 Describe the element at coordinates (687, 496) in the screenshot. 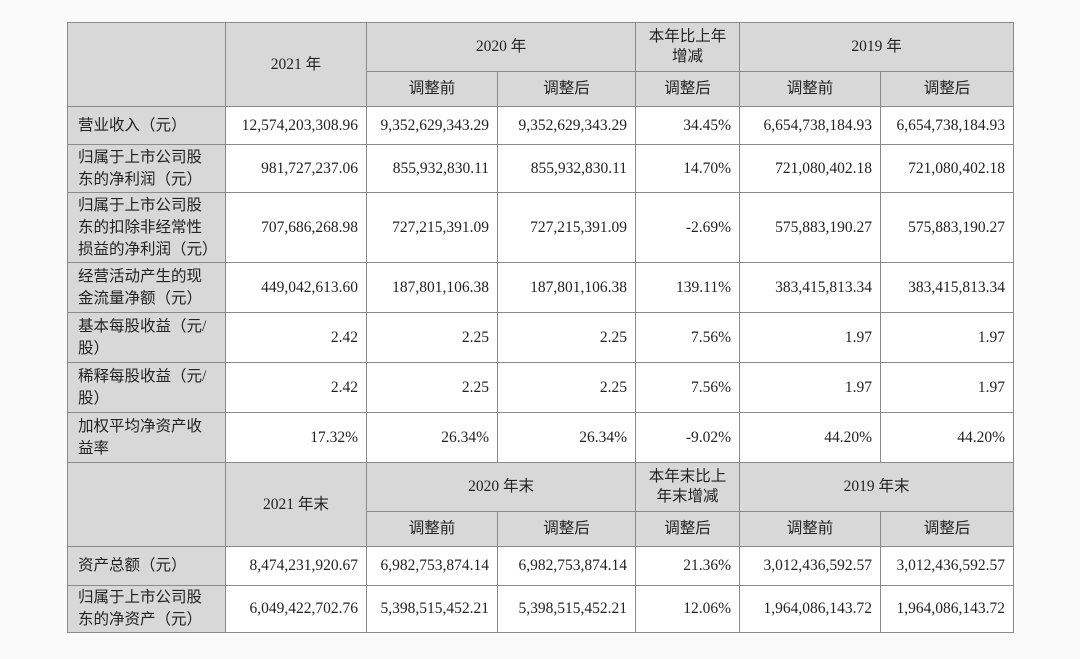

I see `header-text: 年末增减` at that location.